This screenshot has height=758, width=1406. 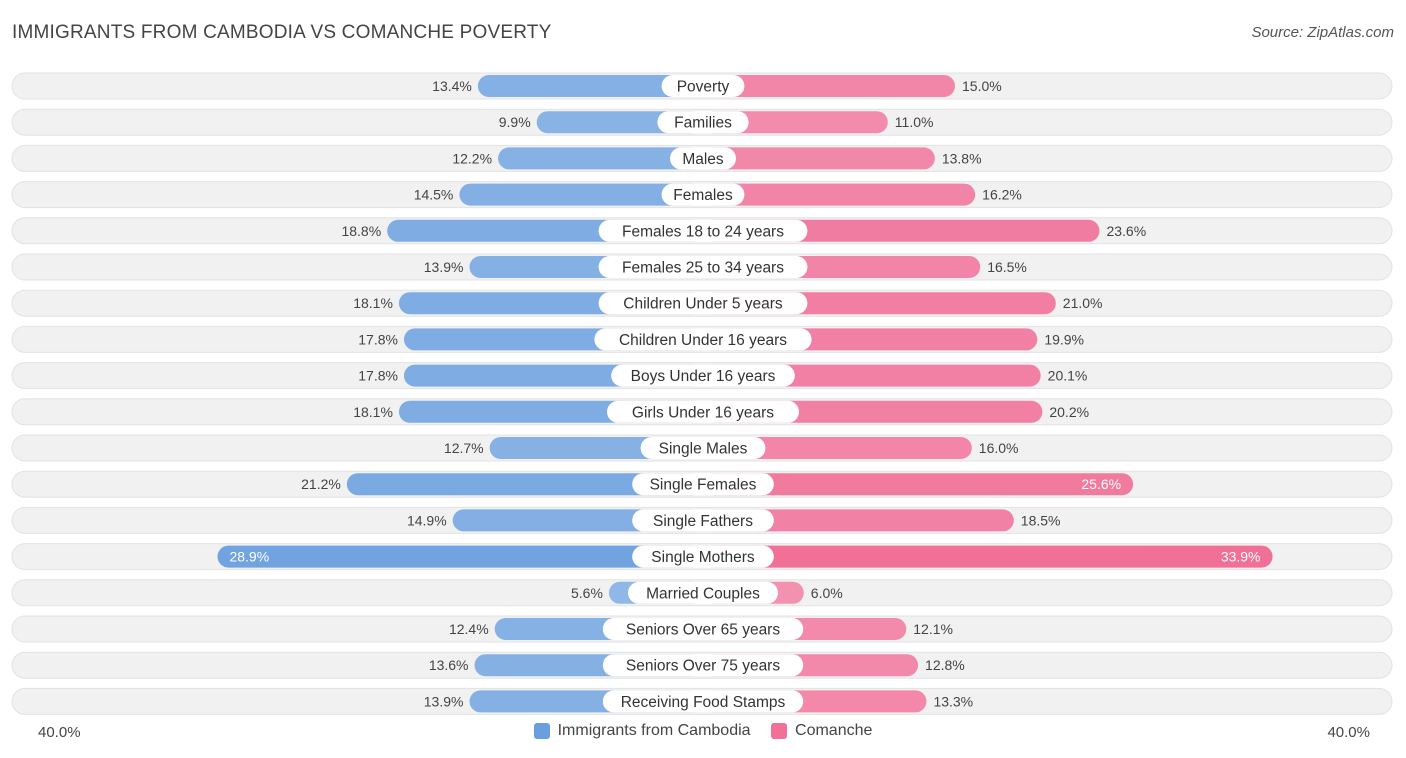 I want to click on legend-item-comanche: Comanche, so click(x=821, y=731).